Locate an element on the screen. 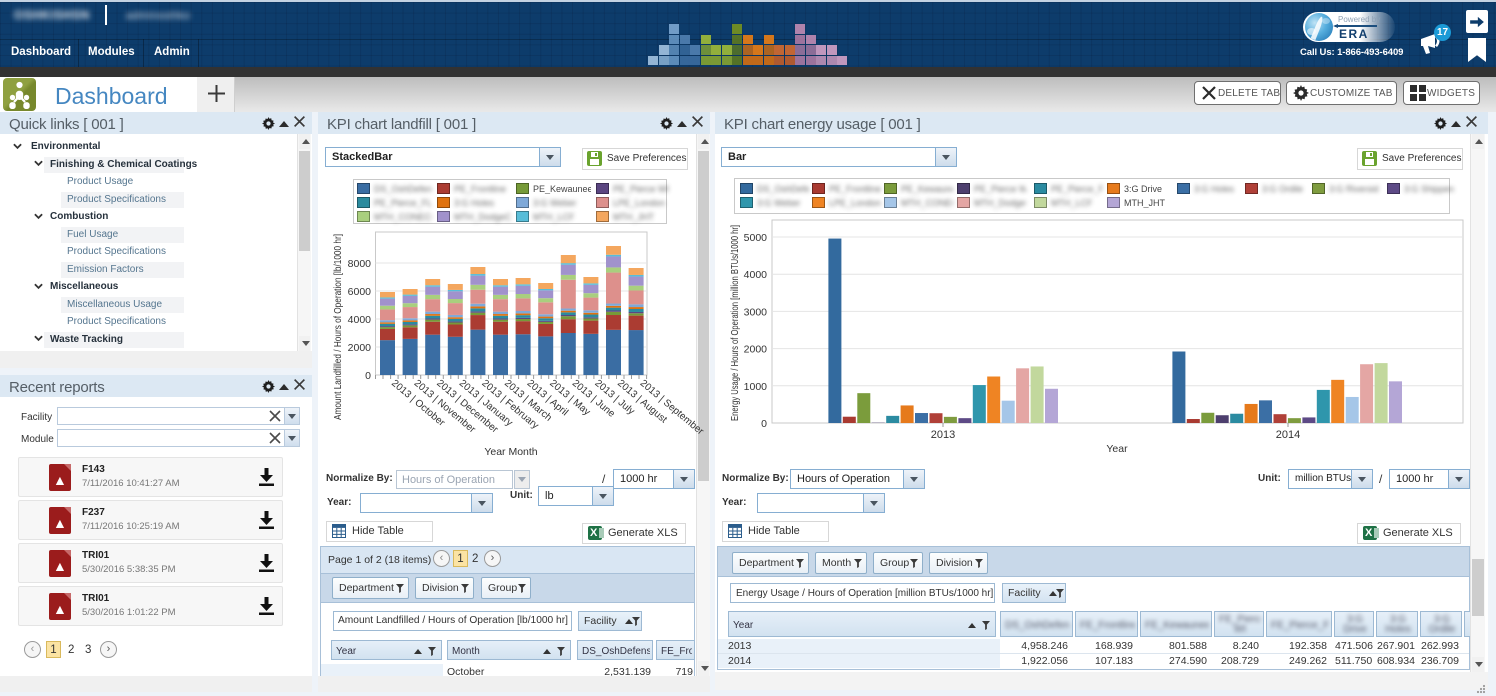 The height and width of the screenshot is (696, 1496). svg-text: 2013 is located at coordinates (943, 435).